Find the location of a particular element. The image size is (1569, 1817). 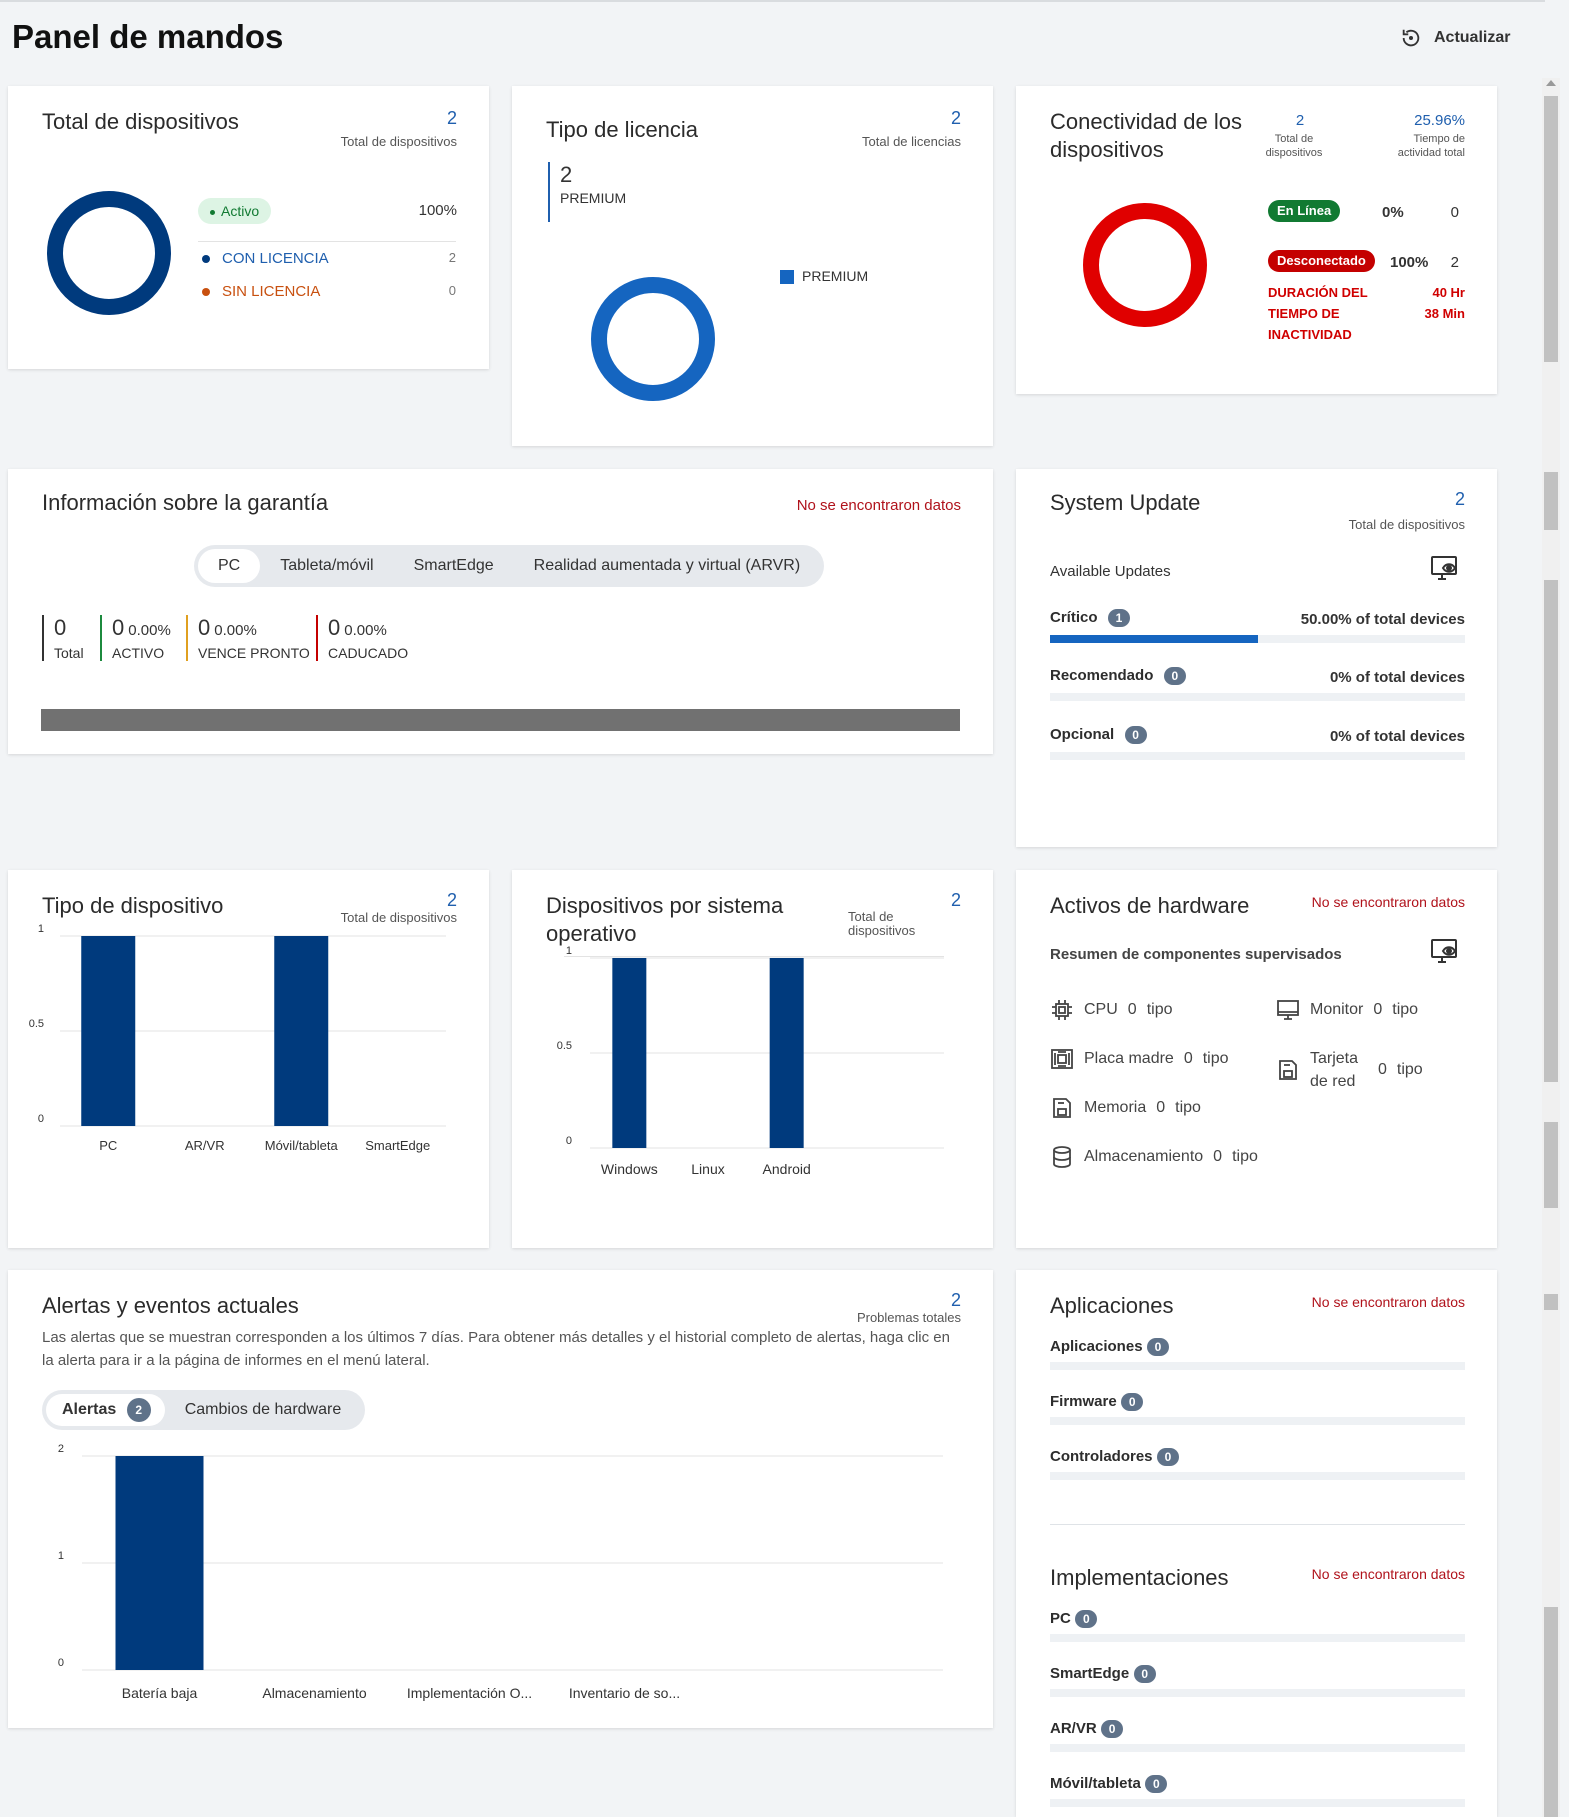

firmware-row: Firmware 0 is located at coordinates (1097, 1402).